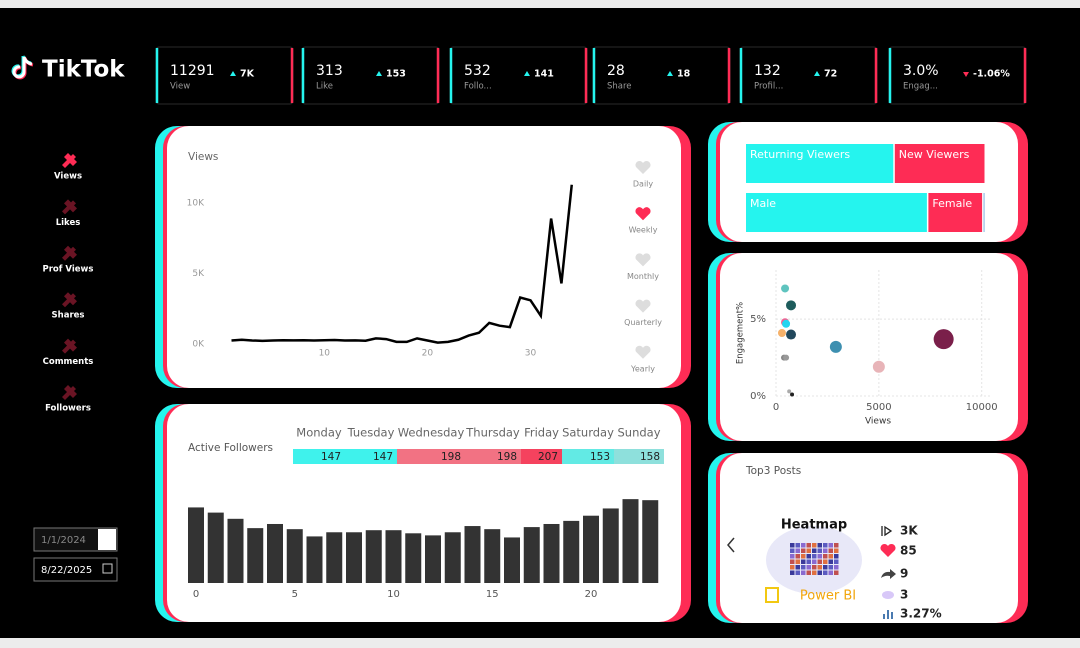  What do you see at coordinates (477, 71) in the screenshot?
I see `kpi-value: 532` at bounding box center [477, 71].